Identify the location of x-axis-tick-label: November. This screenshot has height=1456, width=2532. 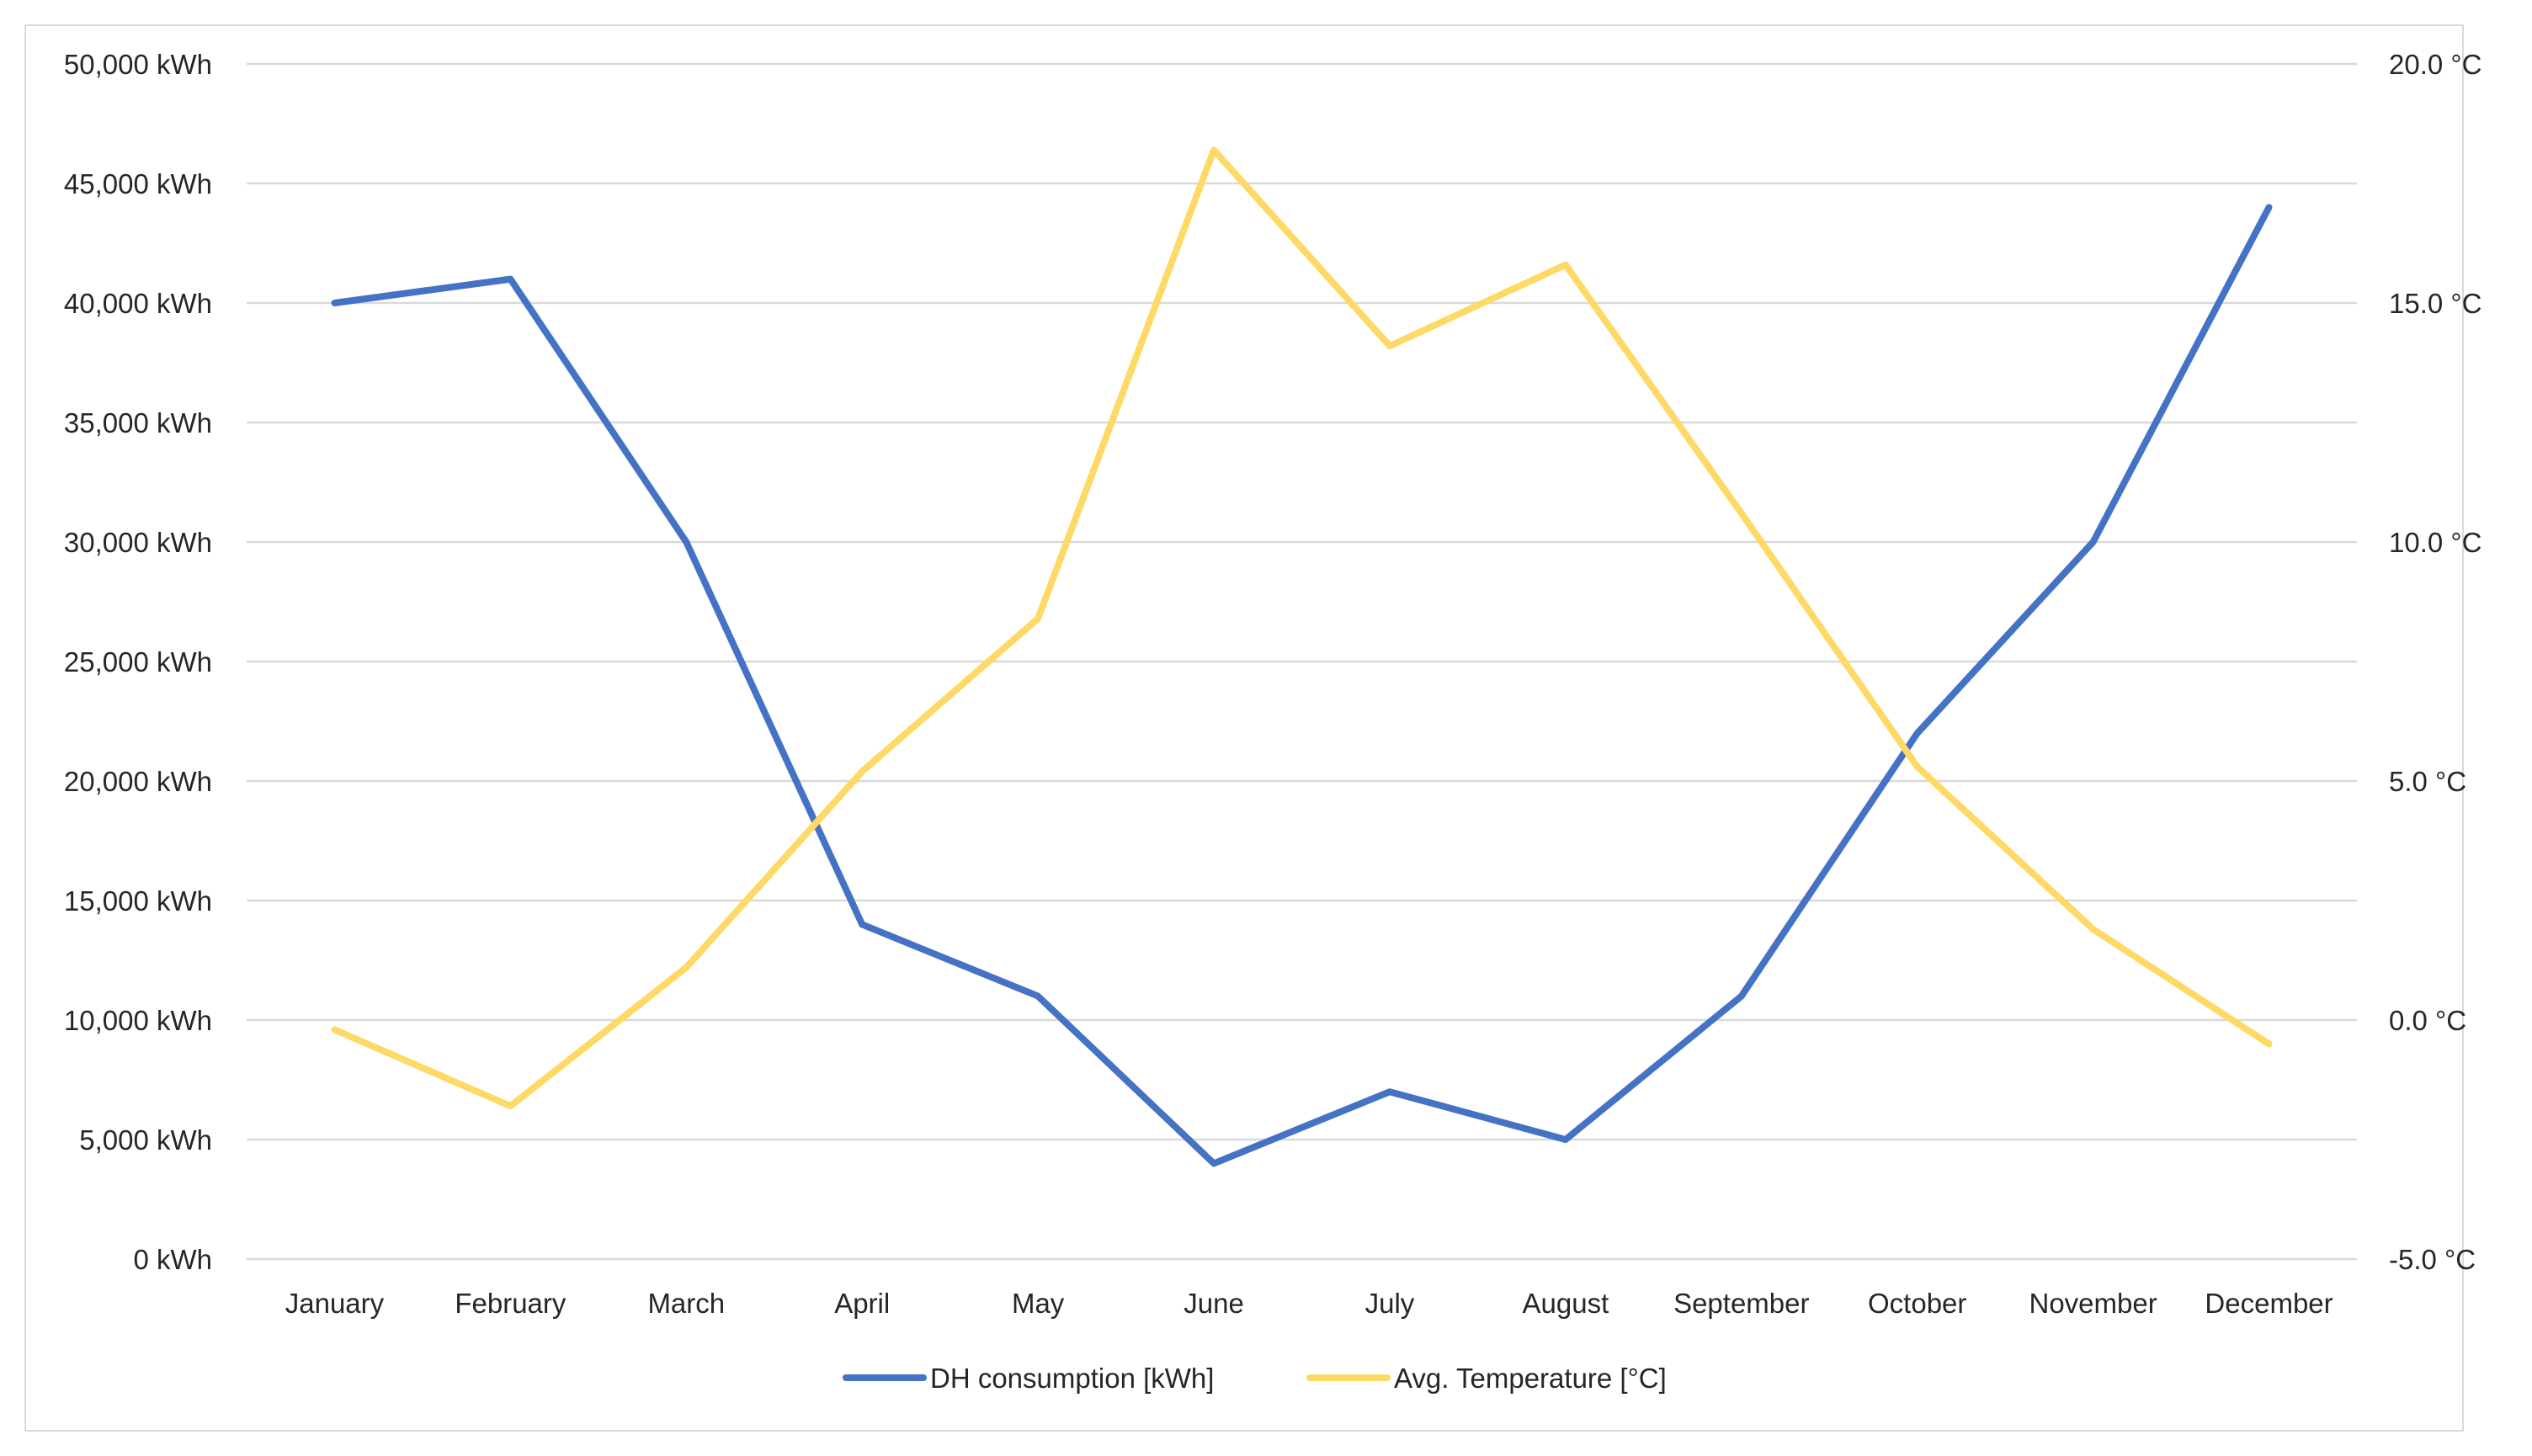
(2093, 1303).